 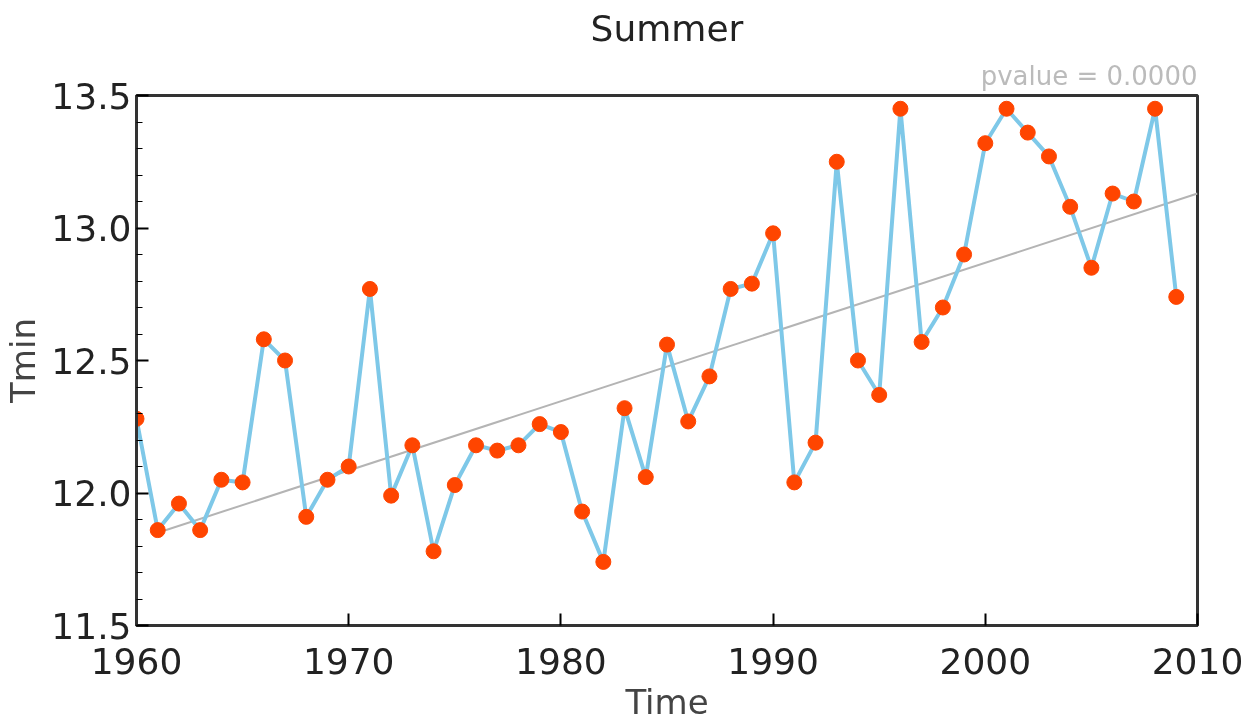 What do you see at coordinates (667, 28) in the screenshot?
I see `chart-title: Summer` at bounding box center [667, 28].